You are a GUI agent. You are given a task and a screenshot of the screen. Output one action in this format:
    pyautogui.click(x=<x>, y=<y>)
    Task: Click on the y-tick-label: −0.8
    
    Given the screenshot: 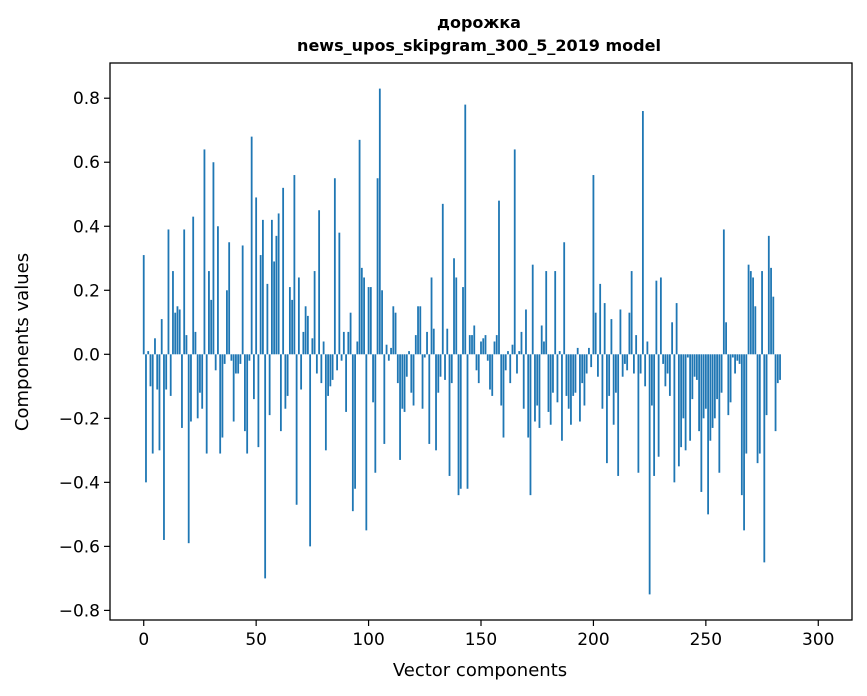 What is the action you would take?
    pyautogui.click(x=79, y=611)
    